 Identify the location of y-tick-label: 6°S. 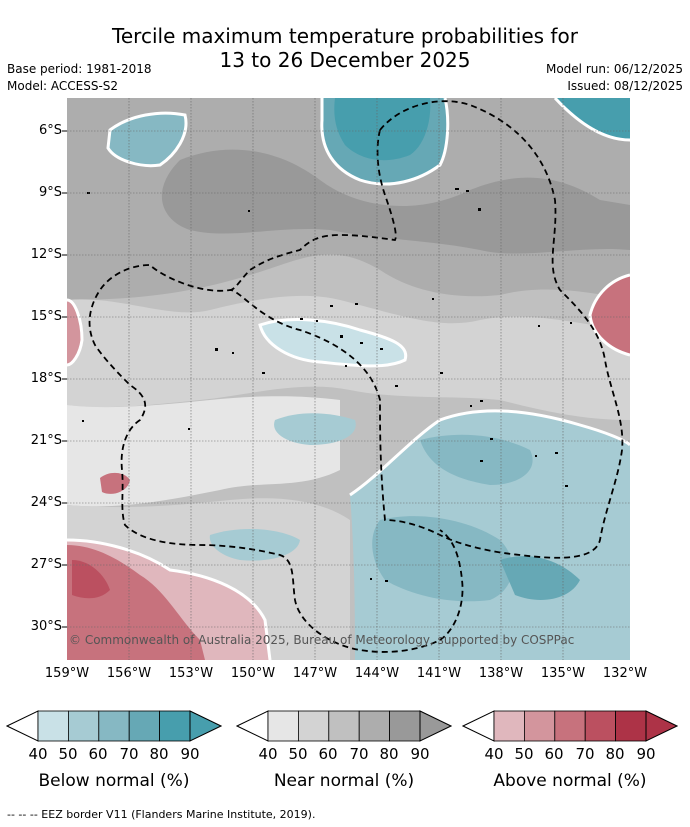
(50, 130).